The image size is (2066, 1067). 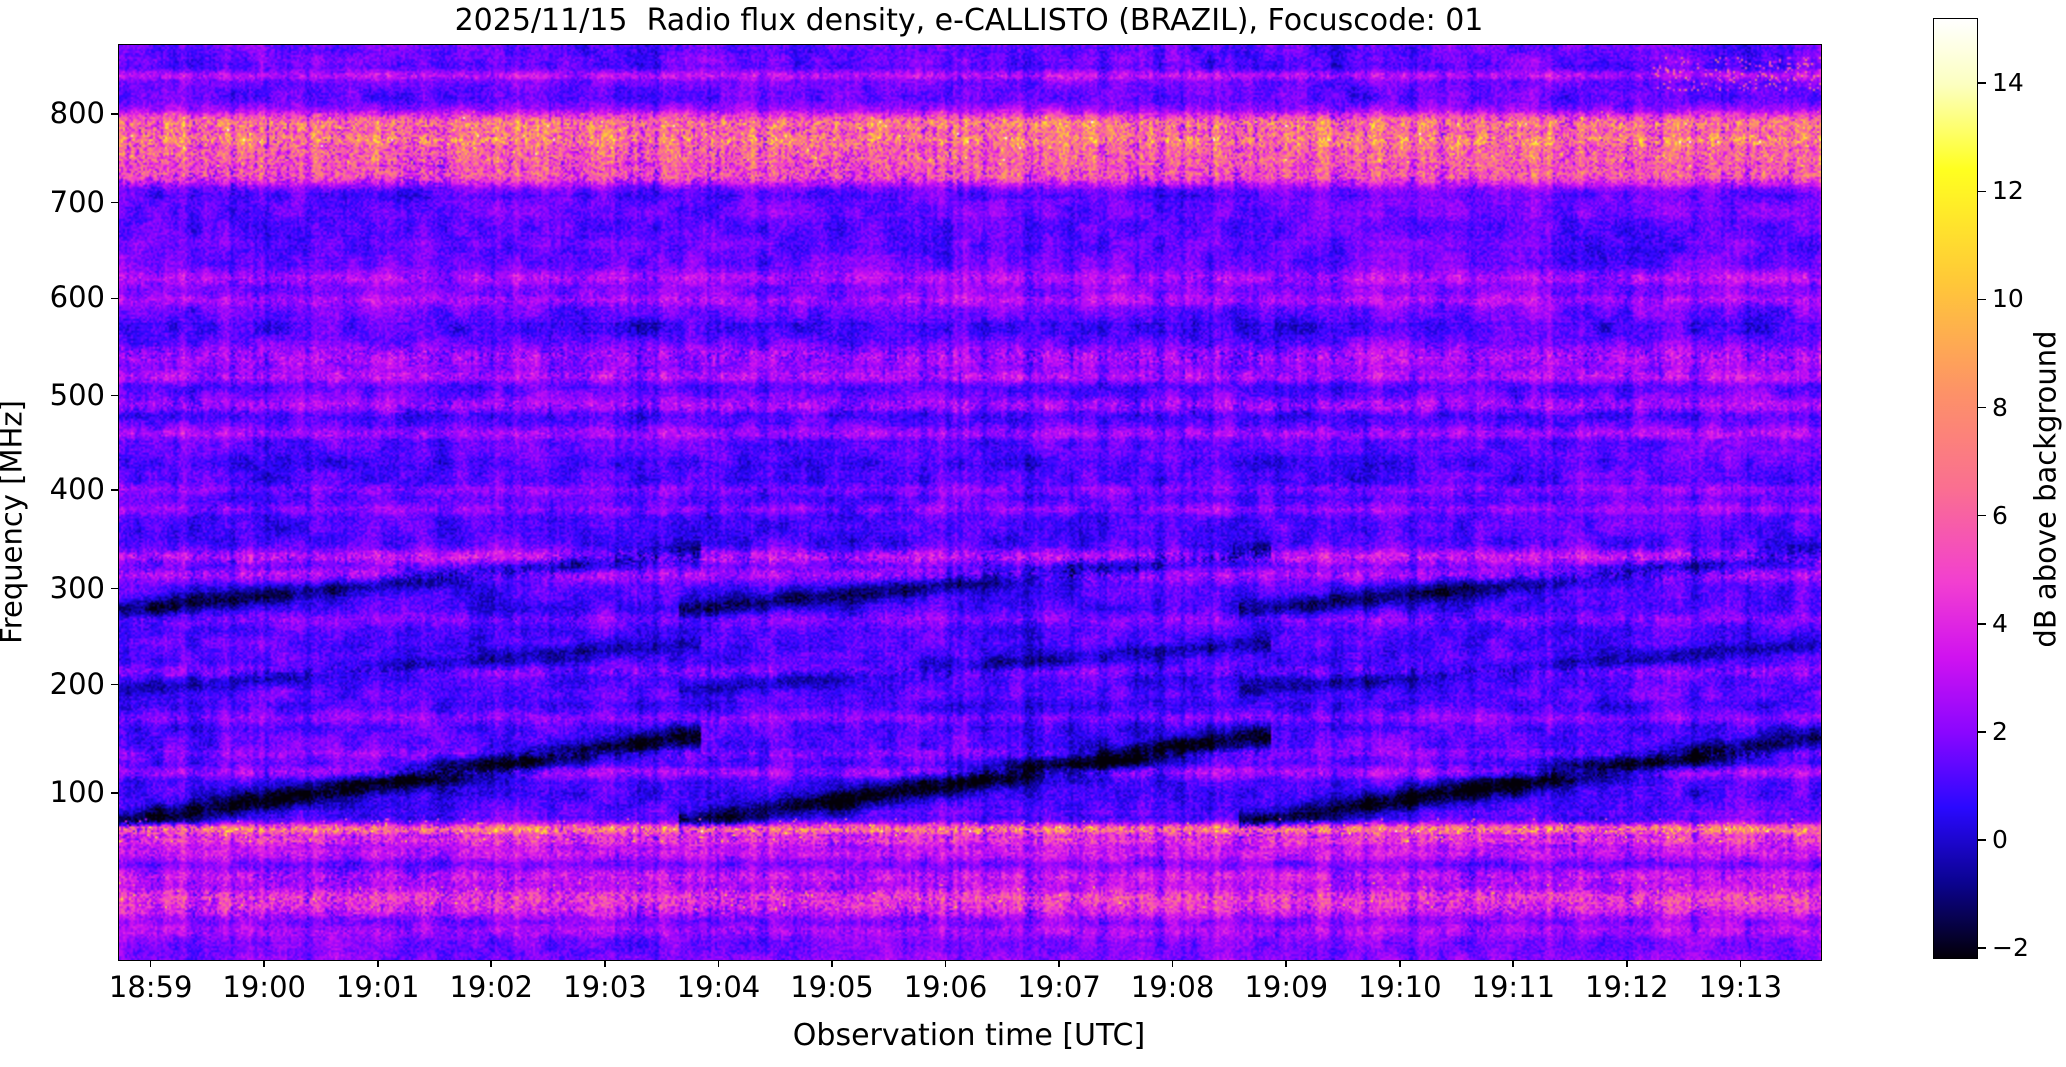 I want to click on x-tick-label: 19:03, so click(x=605, y=987).